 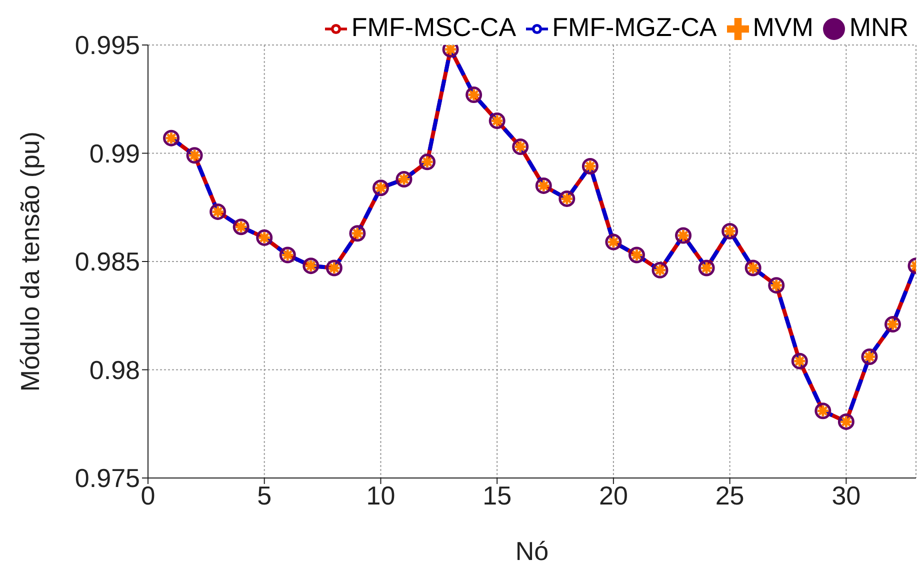 What do you see at coordinates (114, 153) in the screenshot?
I see `y-tick-label: 0.99` at bounding box center [114, 153].